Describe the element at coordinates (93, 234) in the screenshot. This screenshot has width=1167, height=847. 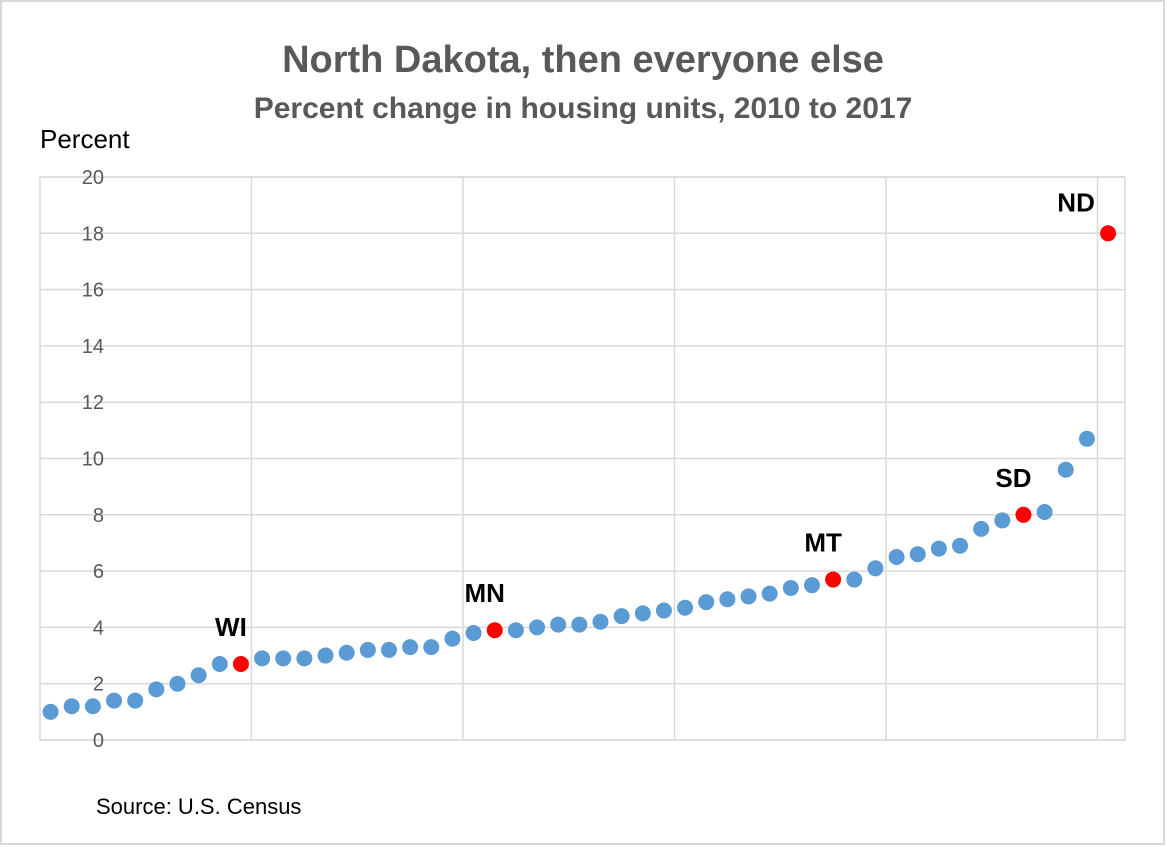
I see `y-tick-label: 18` at that location.